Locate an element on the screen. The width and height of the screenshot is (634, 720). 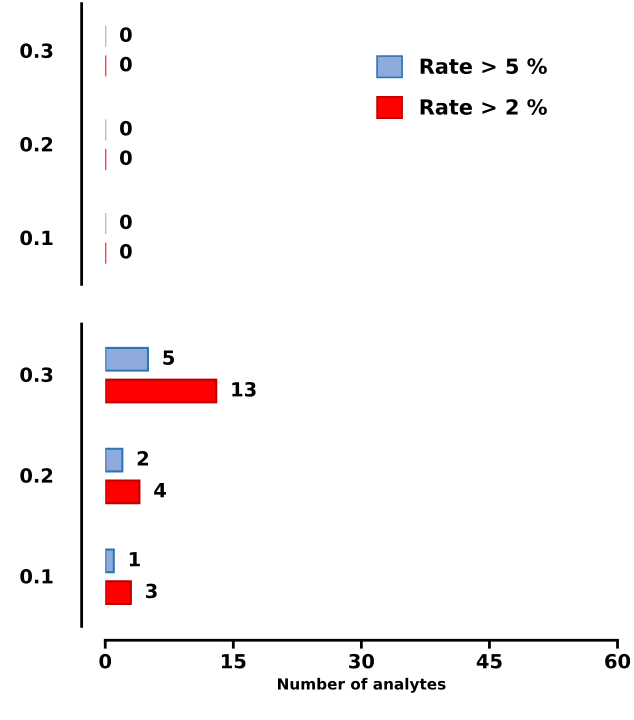
x-tick-label: 60 is located at coordinates (617, 661).